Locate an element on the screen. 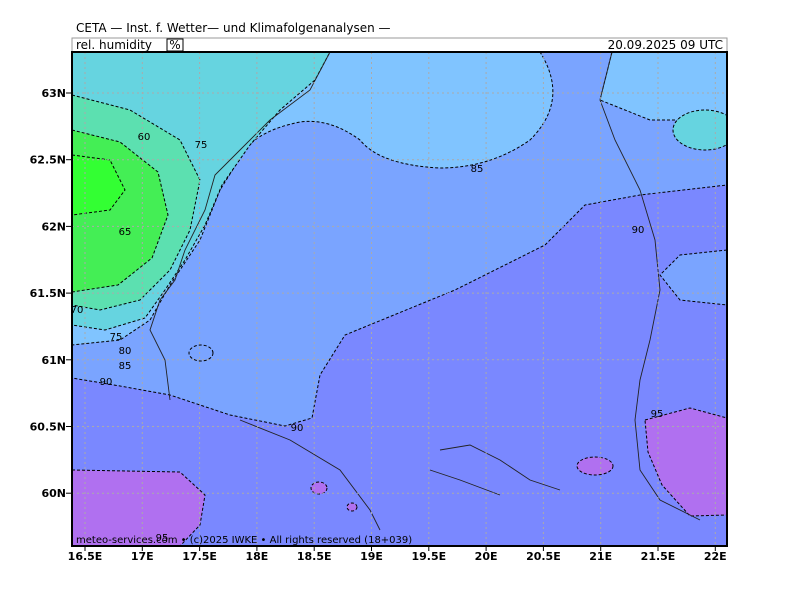 The image size is (800, 600). lon-label: 18.5E is located at coordinates (314, 556).